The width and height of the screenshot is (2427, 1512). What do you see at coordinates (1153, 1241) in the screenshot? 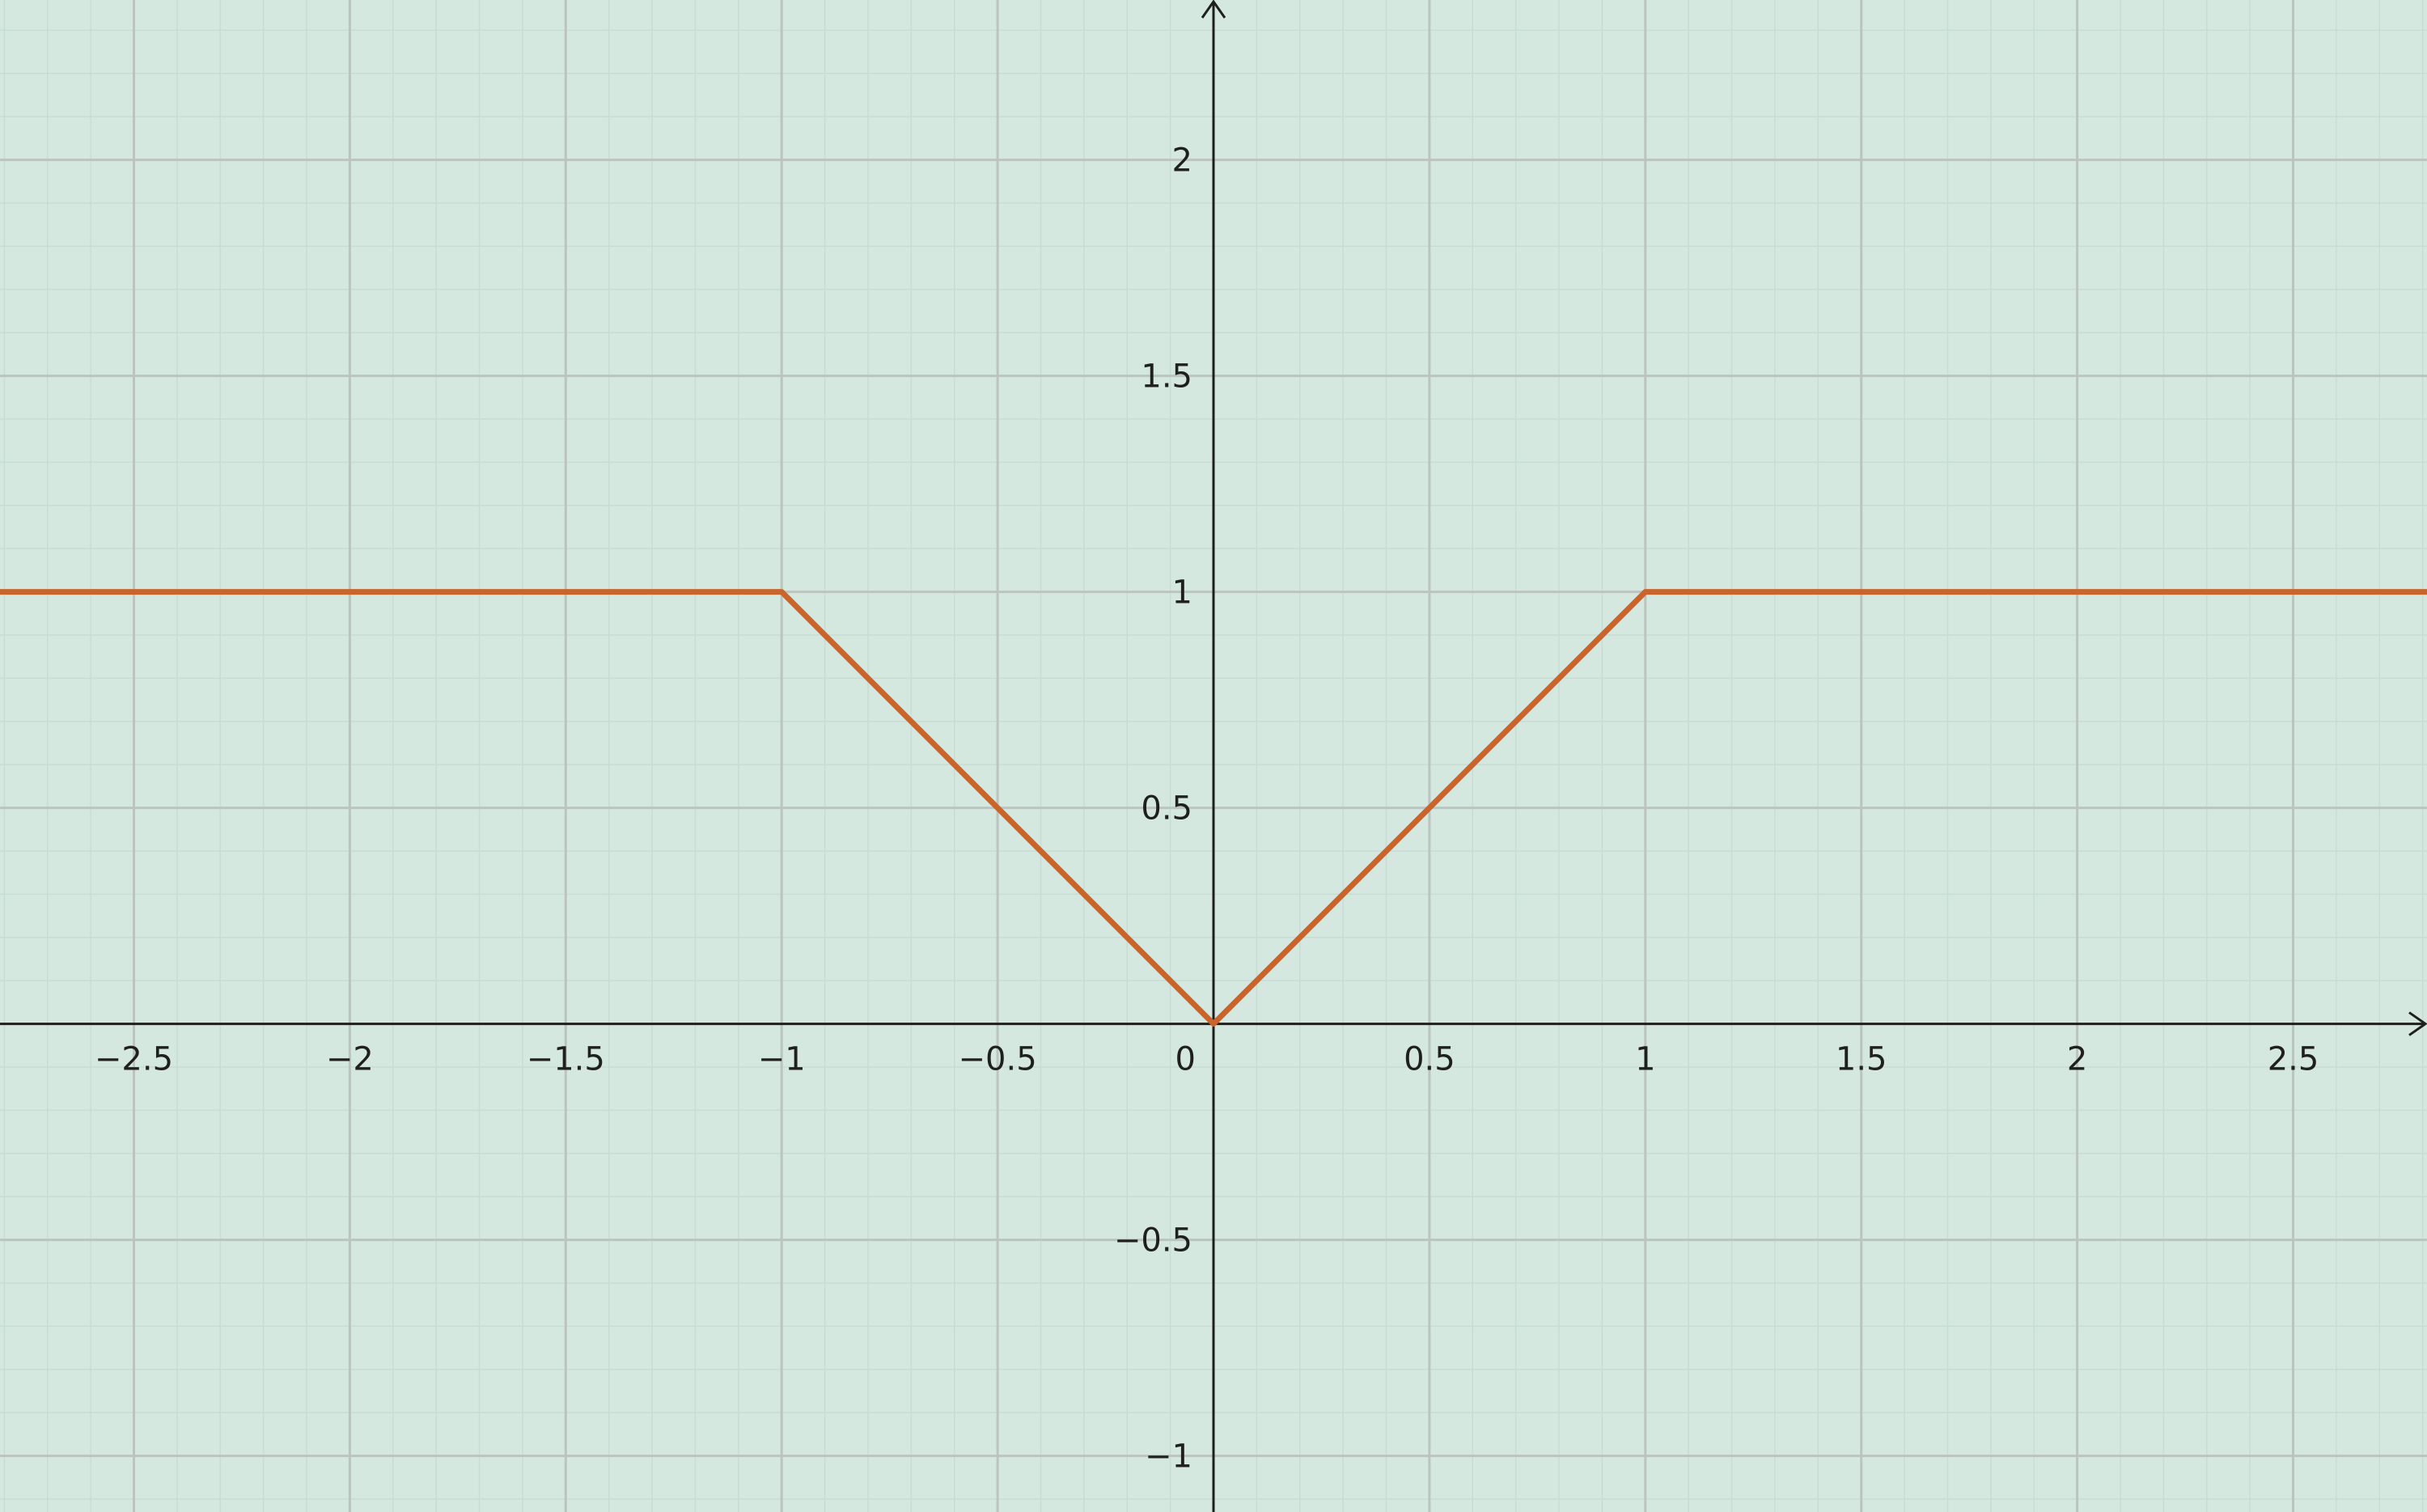
I see `y-tick-label: −0.5` at bounding box center [1153, 1241].